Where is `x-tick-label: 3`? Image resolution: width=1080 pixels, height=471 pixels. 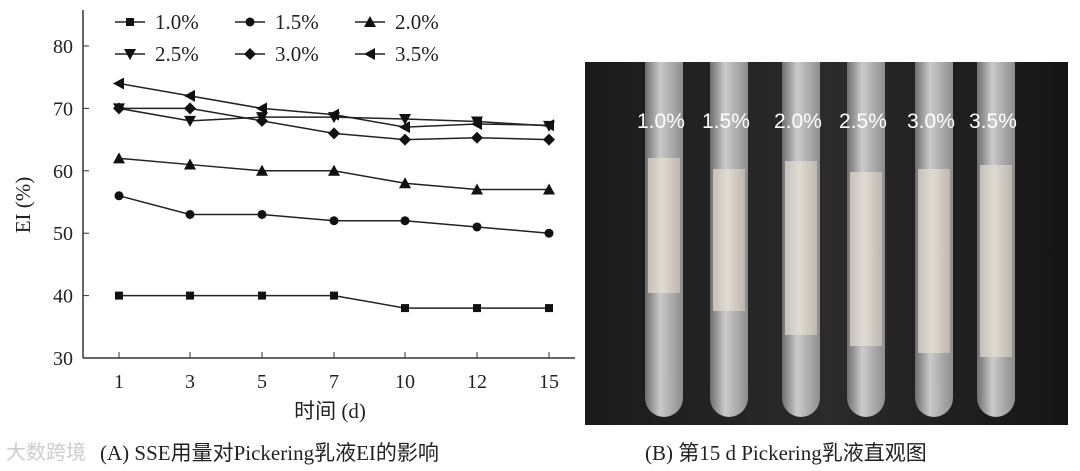 x-tick-label: 3 is located at coordinates (190, 382).